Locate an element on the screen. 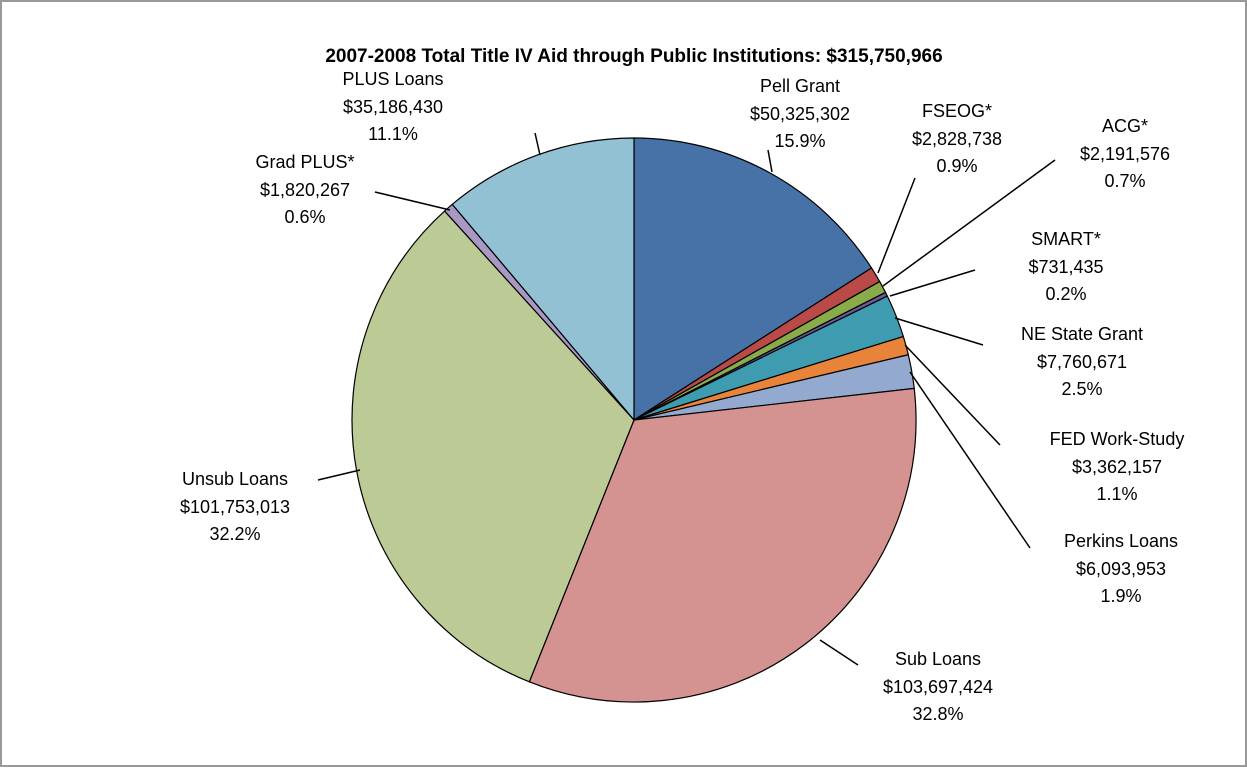  percent-label: 1.9% is located at coordinates (1120, 596).